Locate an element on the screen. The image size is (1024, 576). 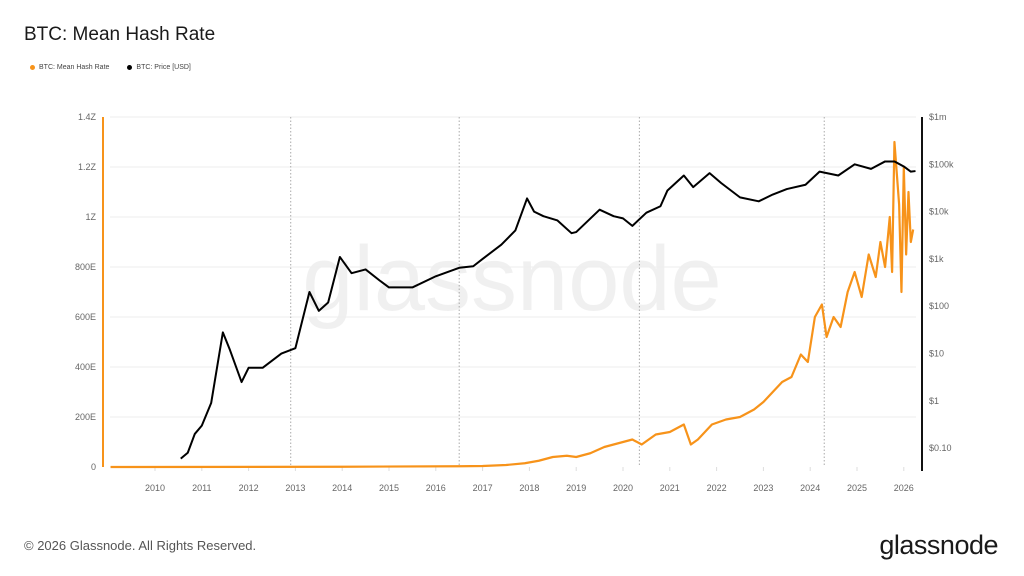
left-axis-tick-label: 800E is located at coordinates (85, 267).